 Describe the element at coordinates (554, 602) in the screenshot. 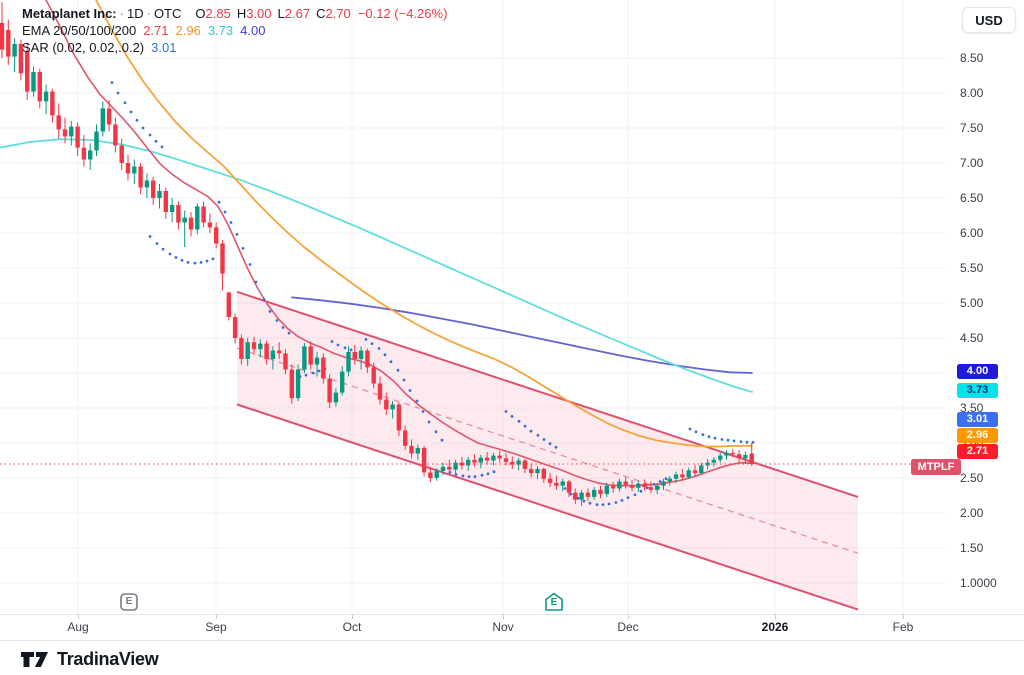

I see `earnings-badge-pentagon: E` at that location.